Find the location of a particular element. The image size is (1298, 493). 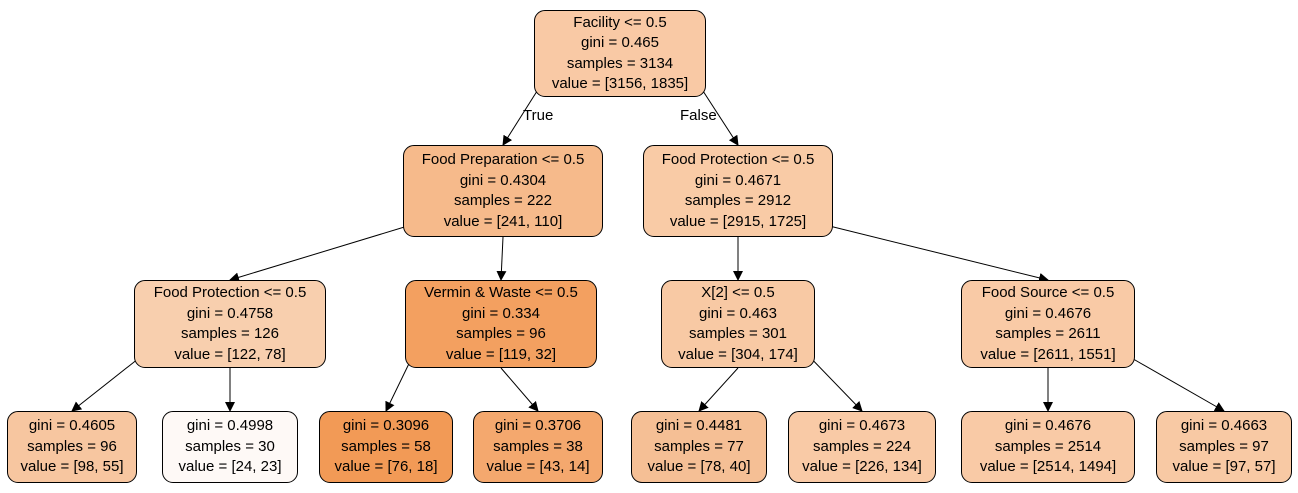

node-line: value = [76, 18] is located at coordinates (386, 467).